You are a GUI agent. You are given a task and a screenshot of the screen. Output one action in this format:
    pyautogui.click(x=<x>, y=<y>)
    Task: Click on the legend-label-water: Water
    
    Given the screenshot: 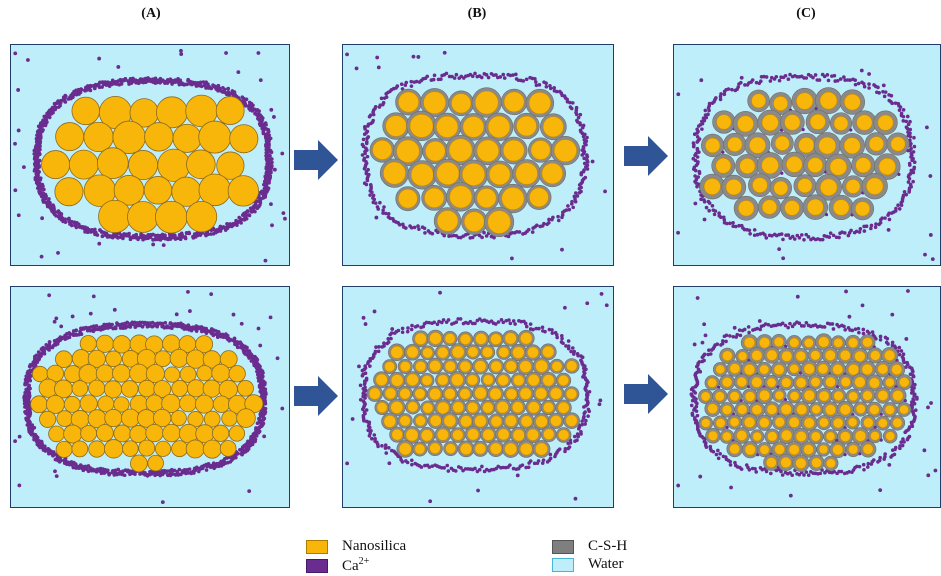 What is the action you would take?
    pyautogui.click(x=606, y=564)
    